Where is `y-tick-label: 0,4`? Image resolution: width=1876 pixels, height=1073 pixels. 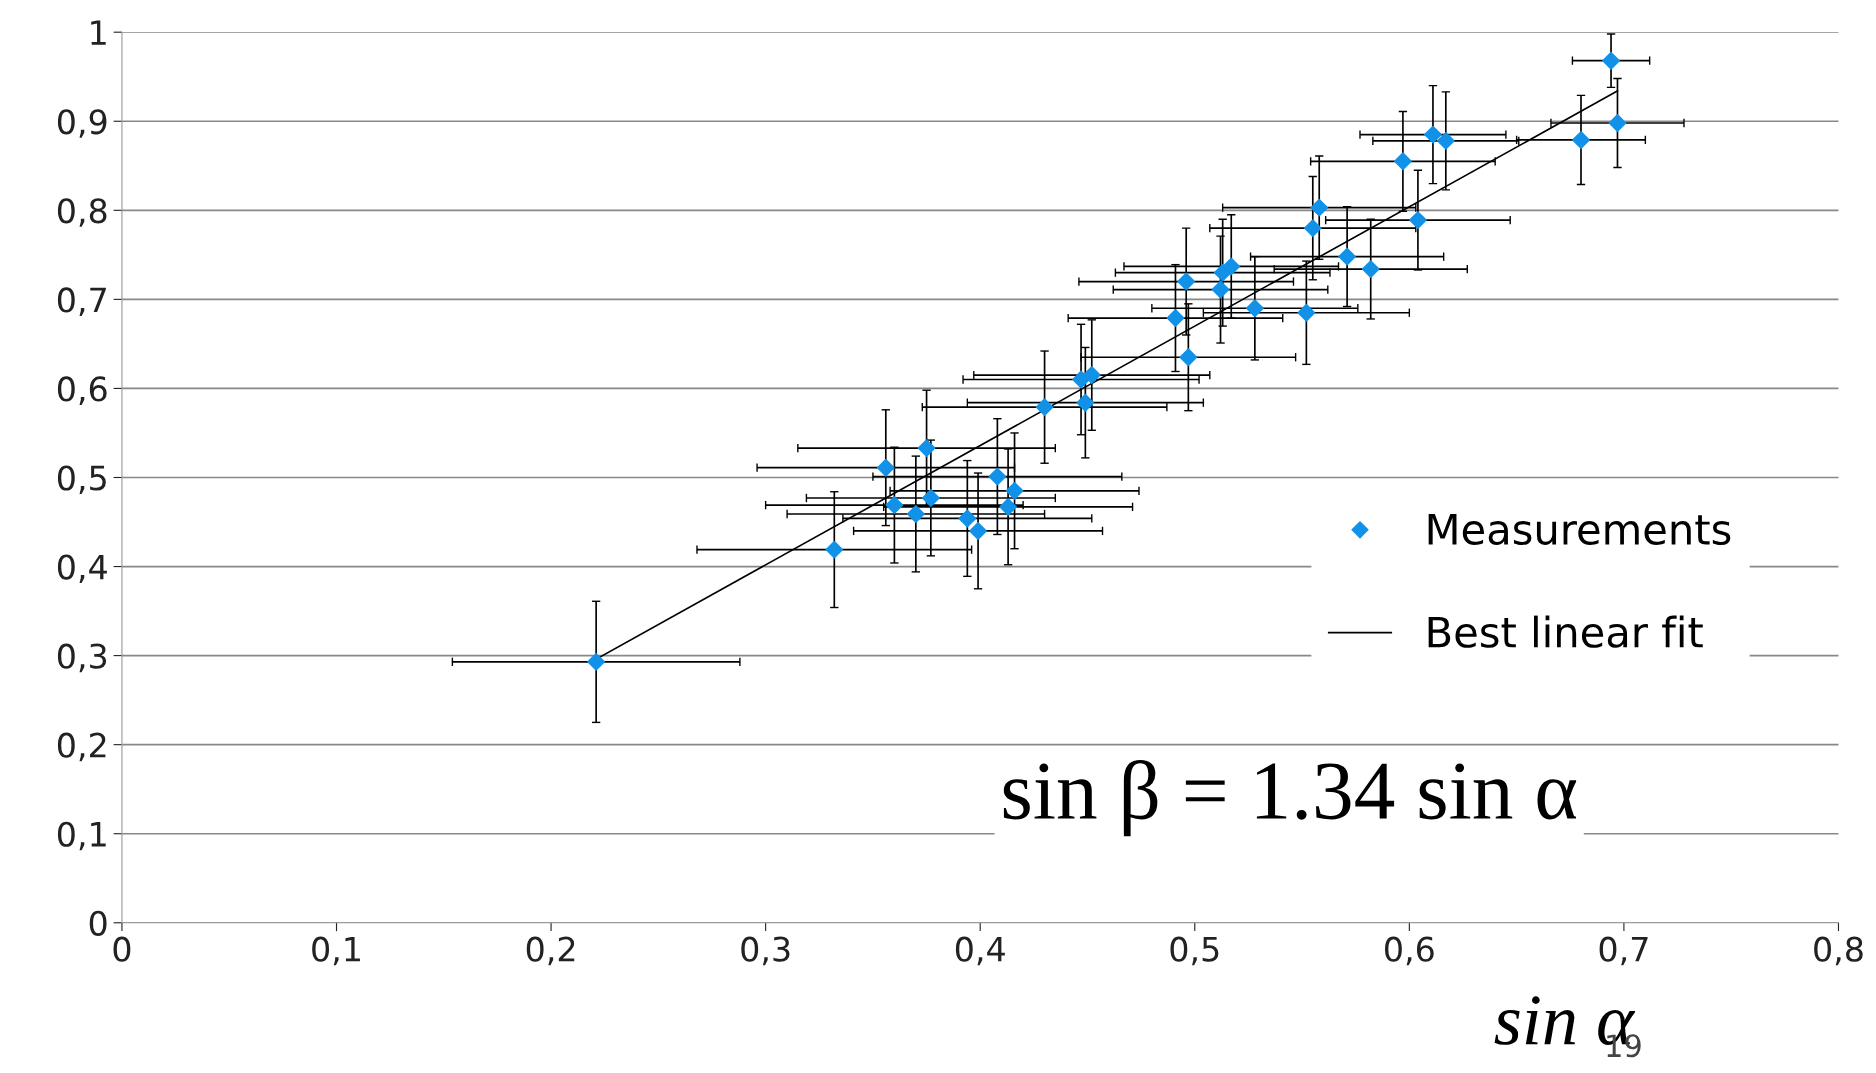 y-tick-label: 0,4 is located at coordinates (82, 569).